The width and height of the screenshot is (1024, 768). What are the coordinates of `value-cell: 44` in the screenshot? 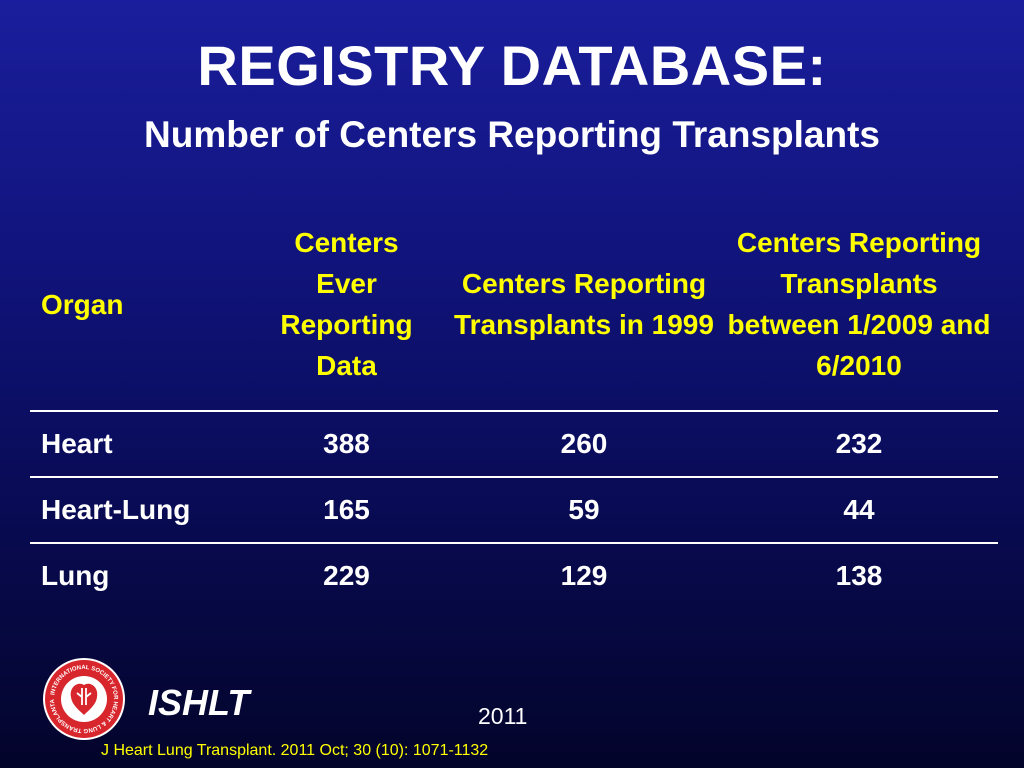 It's located at (859, 510).